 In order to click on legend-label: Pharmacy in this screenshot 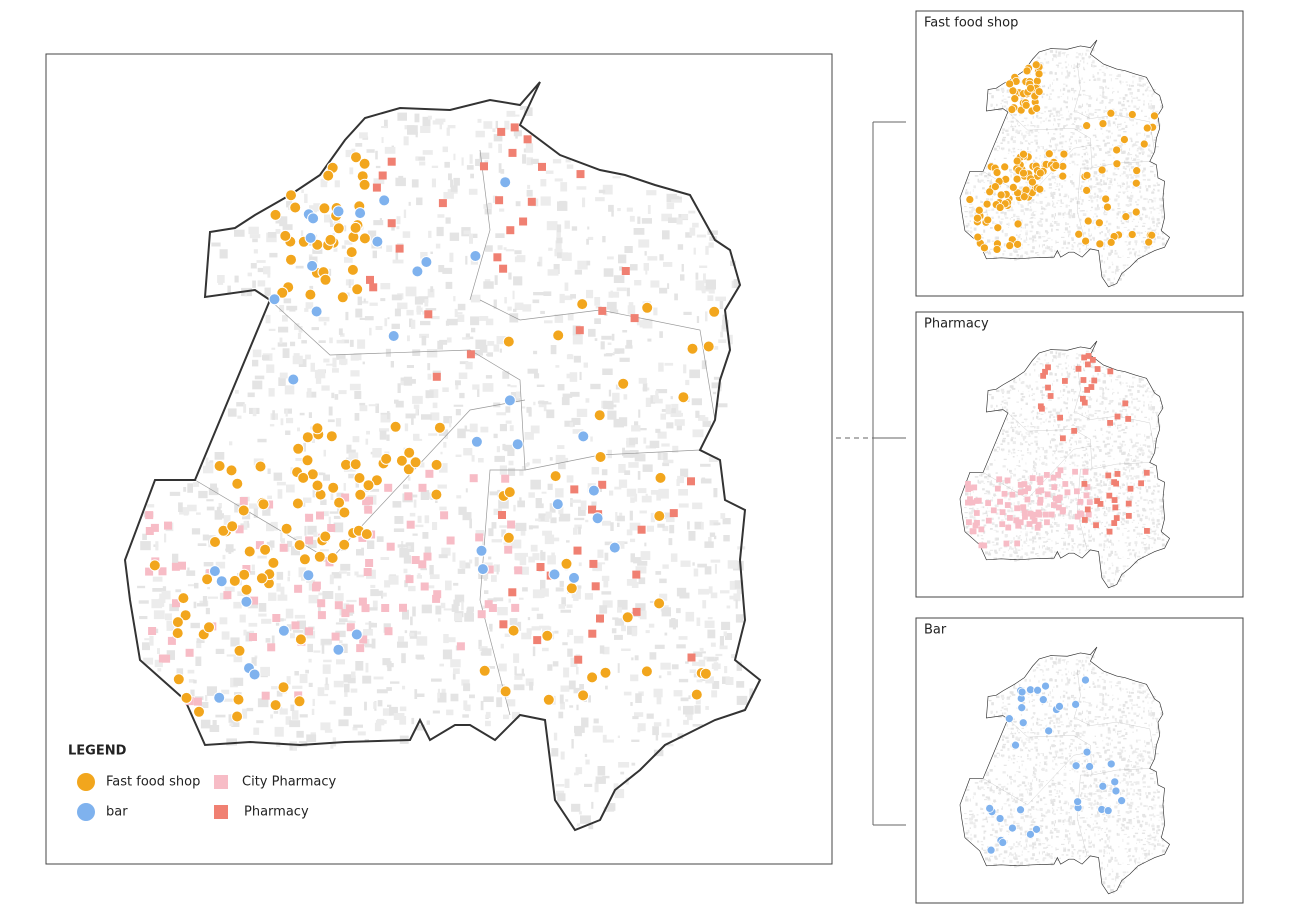, I will do `click(276, 812)`.